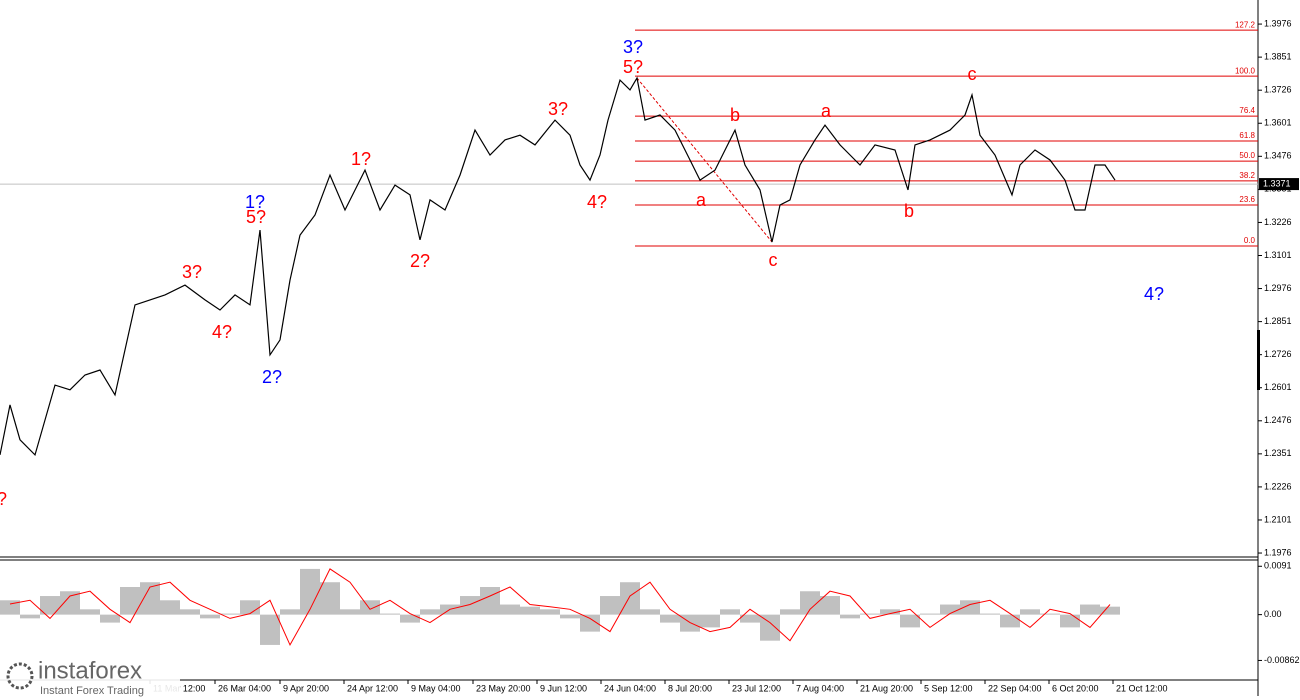 This screenshot has height=700, width=1300. Describe the element at coordinates (1278, 288) in the screenshot. I see `y-tick-label: 1.2976` at that location.